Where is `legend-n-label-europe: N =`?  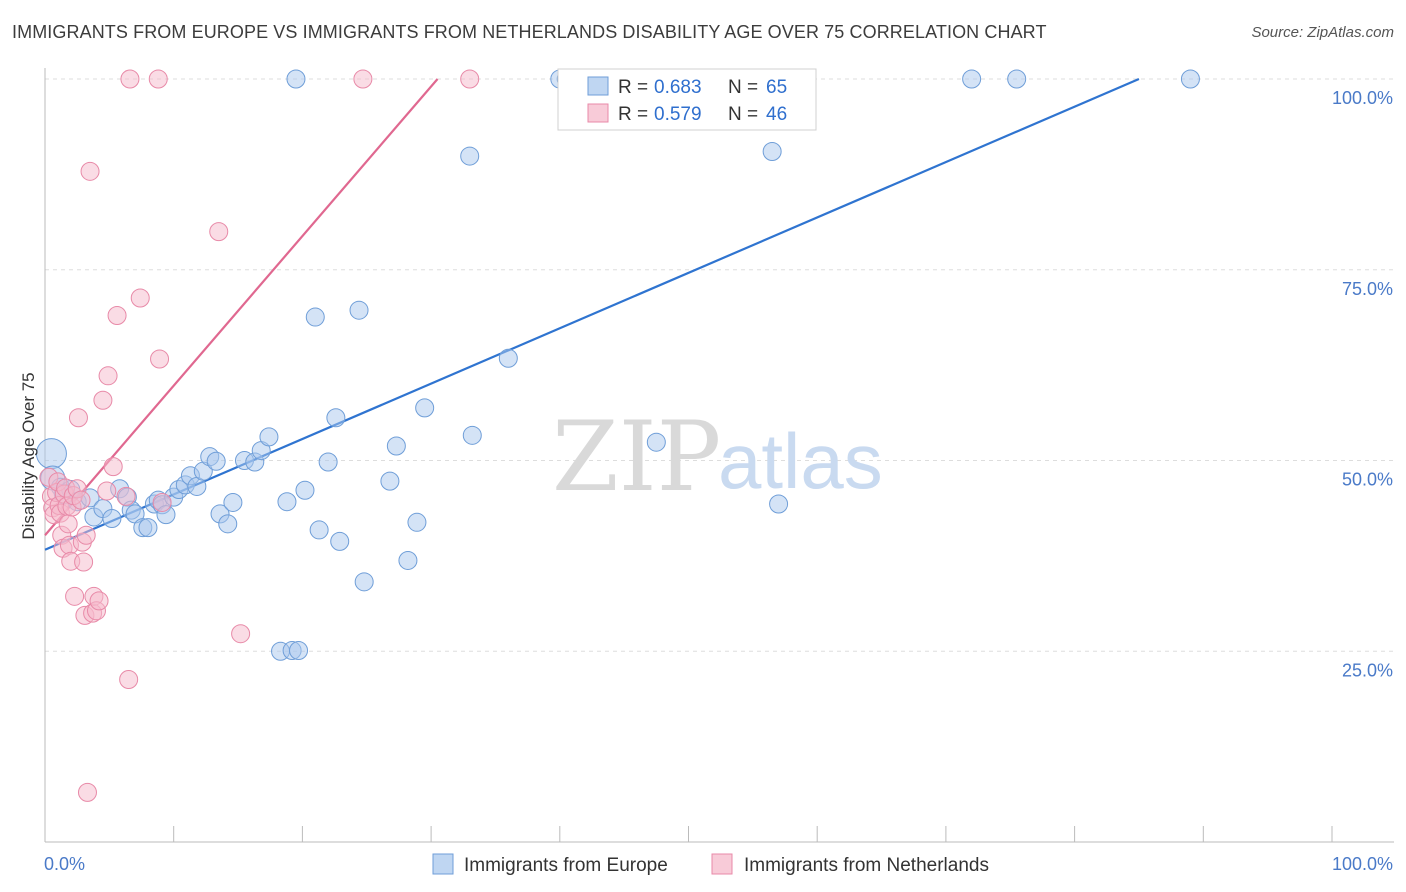
legend-n-label-europe: N = is located at coordinates (743, 87).